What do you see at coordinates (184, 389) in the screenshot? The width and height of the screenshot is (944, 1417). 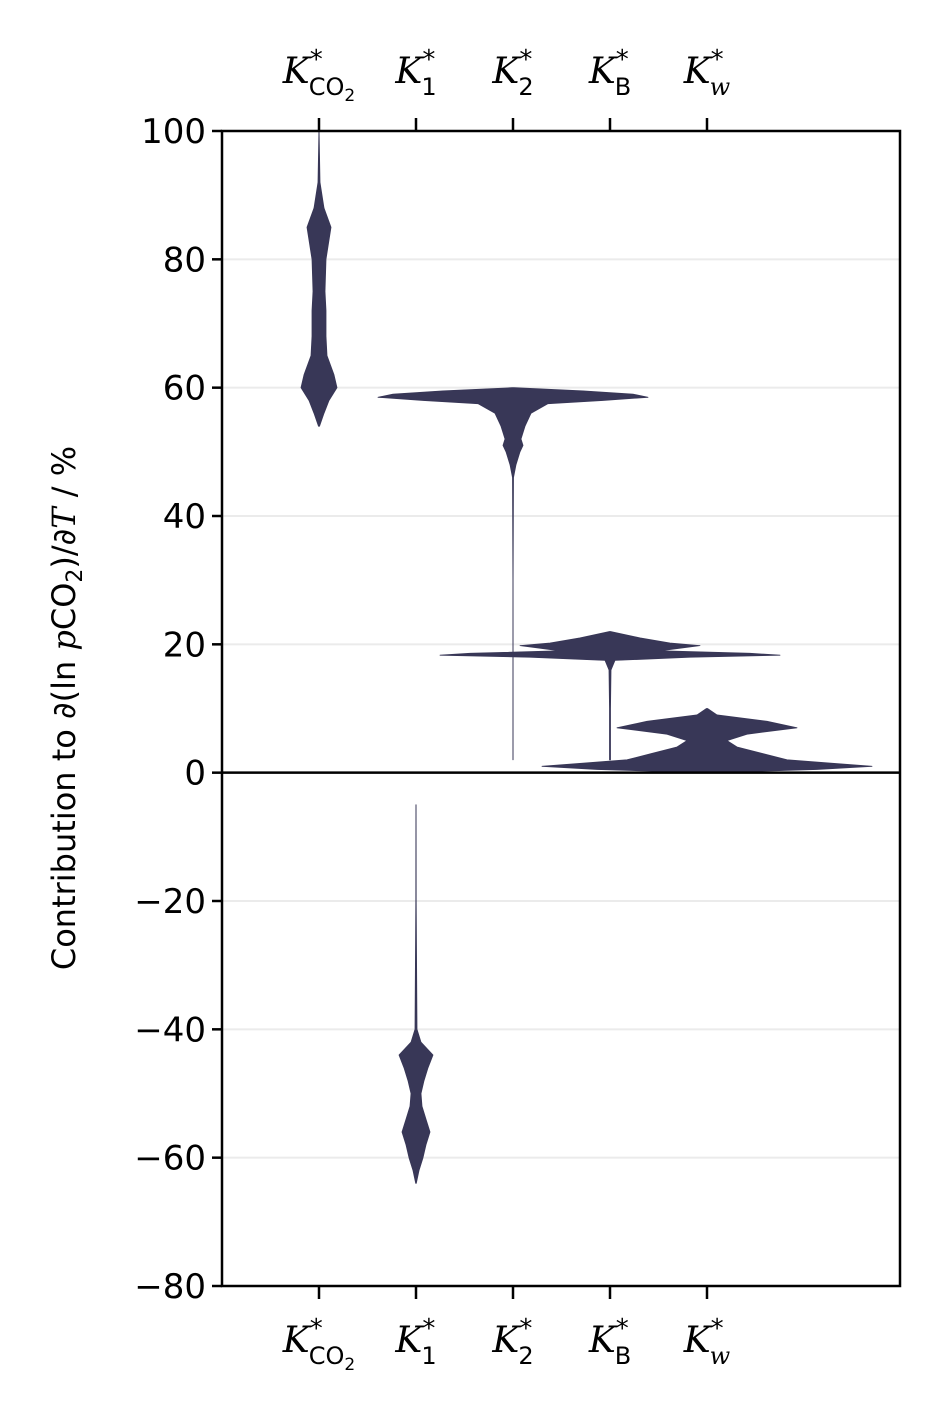 I see `y-tick-label-7: 60` at bounding box center [184, 389].